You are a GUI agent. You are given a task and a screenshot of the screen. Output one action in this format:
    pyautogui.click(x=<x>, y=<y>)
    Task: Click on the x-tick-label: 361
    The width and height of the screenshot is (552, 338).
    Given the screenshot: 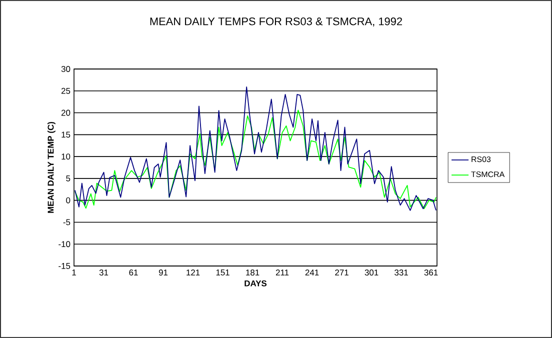 What is the action you would take?
    pyautogui.click(x=431, y=273)
    